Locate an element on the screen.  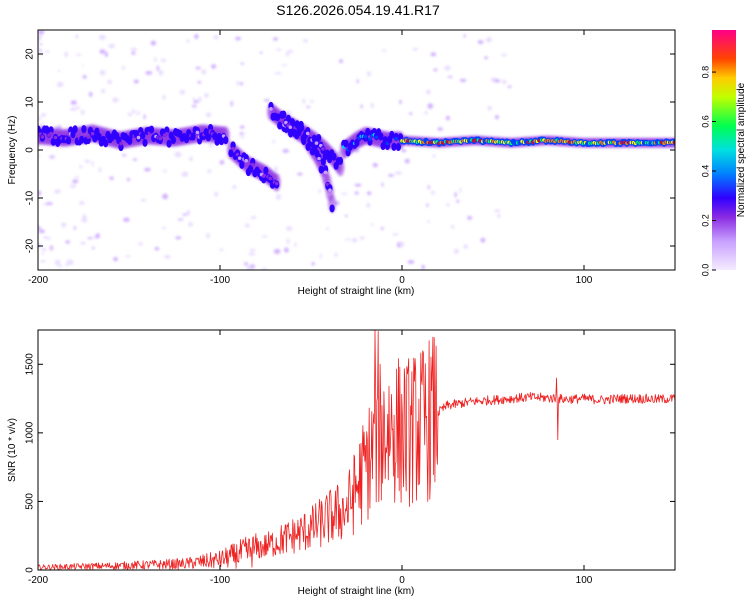
colorbar-tick-label: 0.6 is located at coordinates (705, 121).